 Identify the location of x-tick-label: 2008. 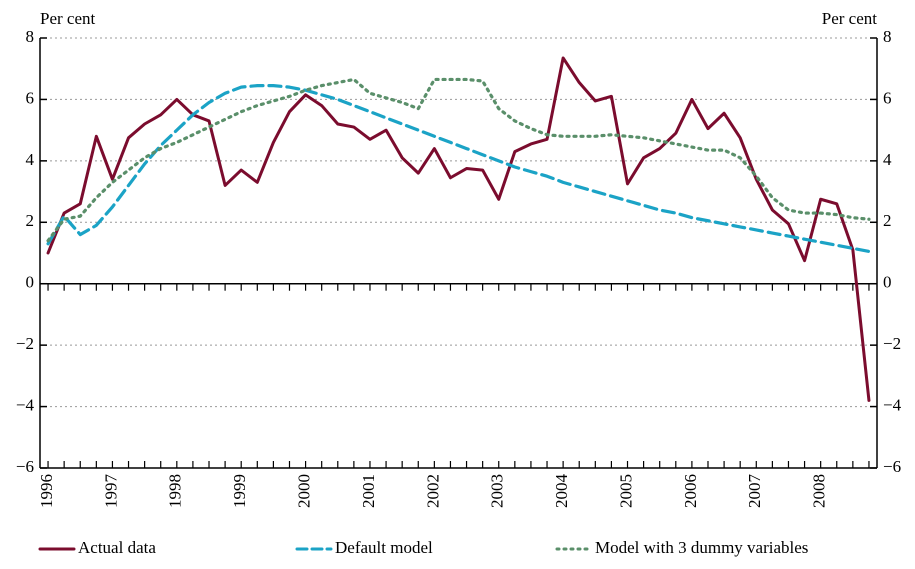
(819, 491).